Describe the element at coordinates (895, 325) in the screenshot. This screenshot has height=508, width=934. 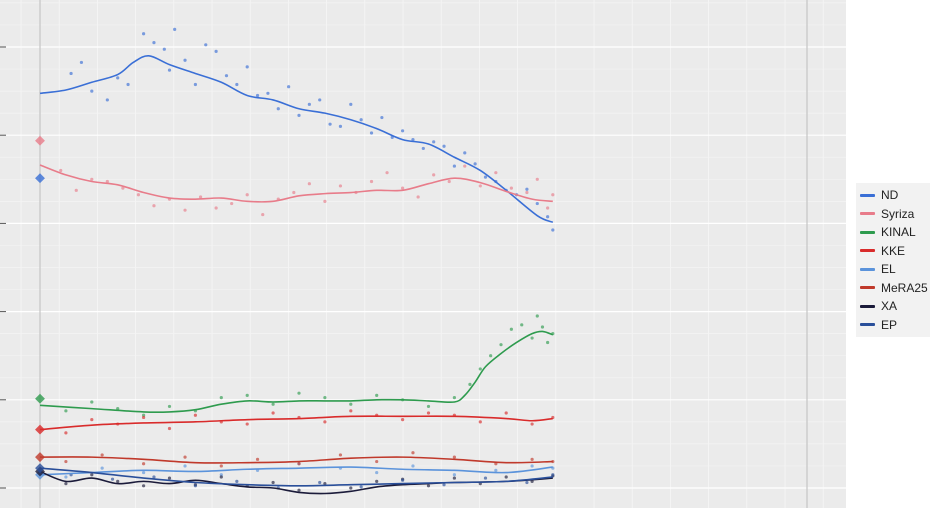
I see `legend-item-ep: EP` at that location.